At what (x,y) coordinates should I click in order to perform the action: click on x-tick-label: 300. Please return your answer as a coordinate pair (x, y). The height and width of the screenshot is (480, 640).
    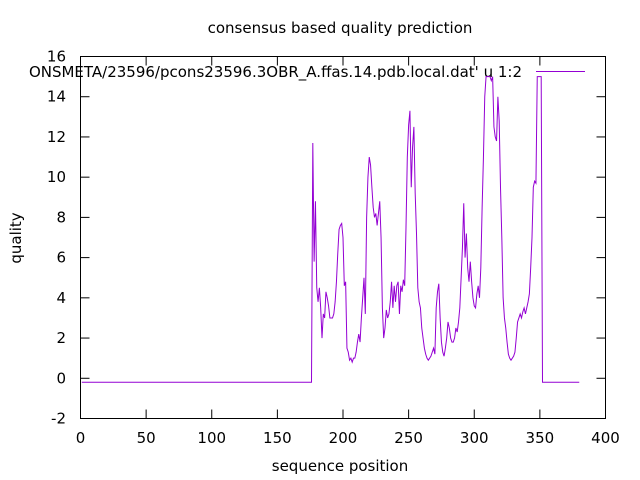
    Looking at the image, I should click on (474, 438).